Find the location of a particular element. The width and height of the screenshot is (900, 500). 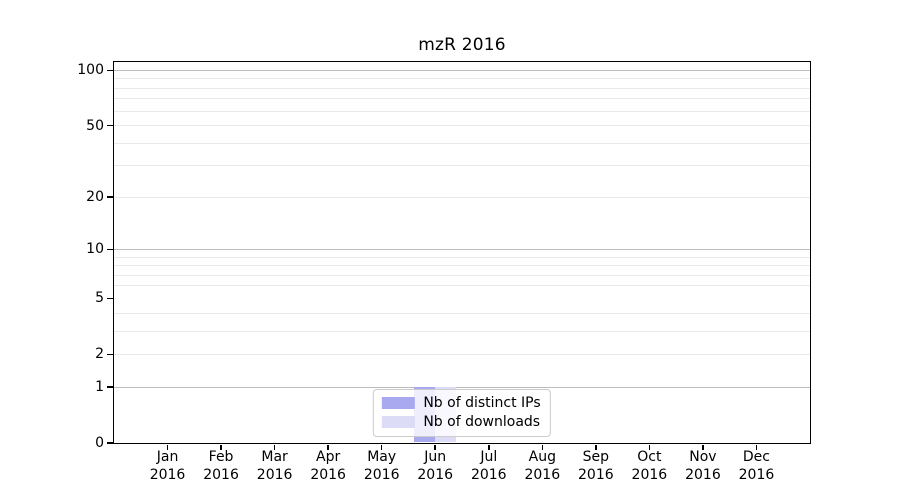

y-tick-label: 5 is located at coordinates (99, 298).